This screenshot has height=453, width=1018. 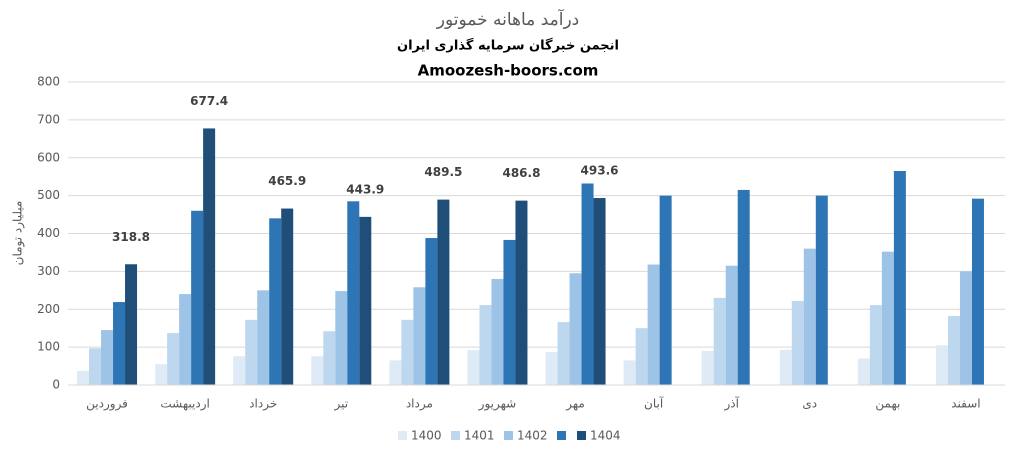 I want to click on y-tick-label: 500, so click(x=48, y=195).